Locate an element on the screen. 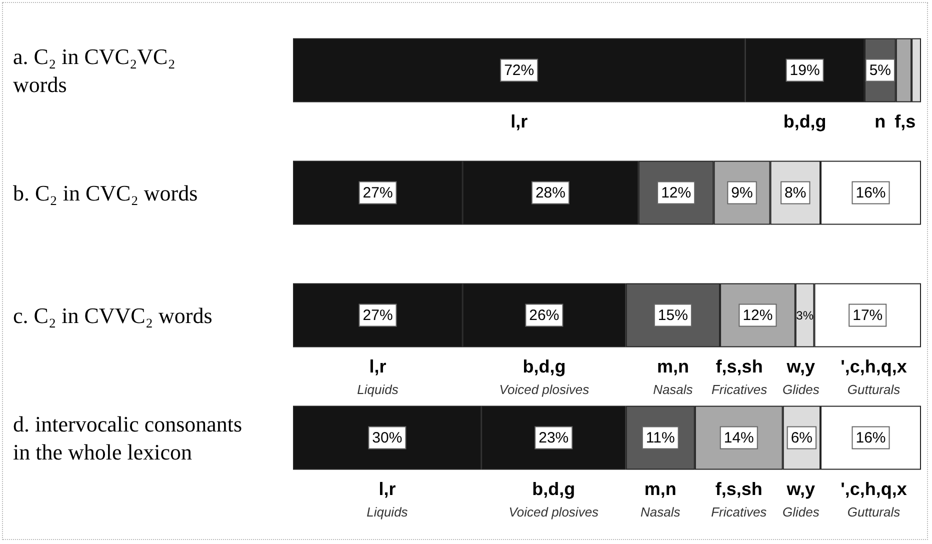 This screenshot has width=932, height=544. data-label: 3% is located at coordinates (805, 315).